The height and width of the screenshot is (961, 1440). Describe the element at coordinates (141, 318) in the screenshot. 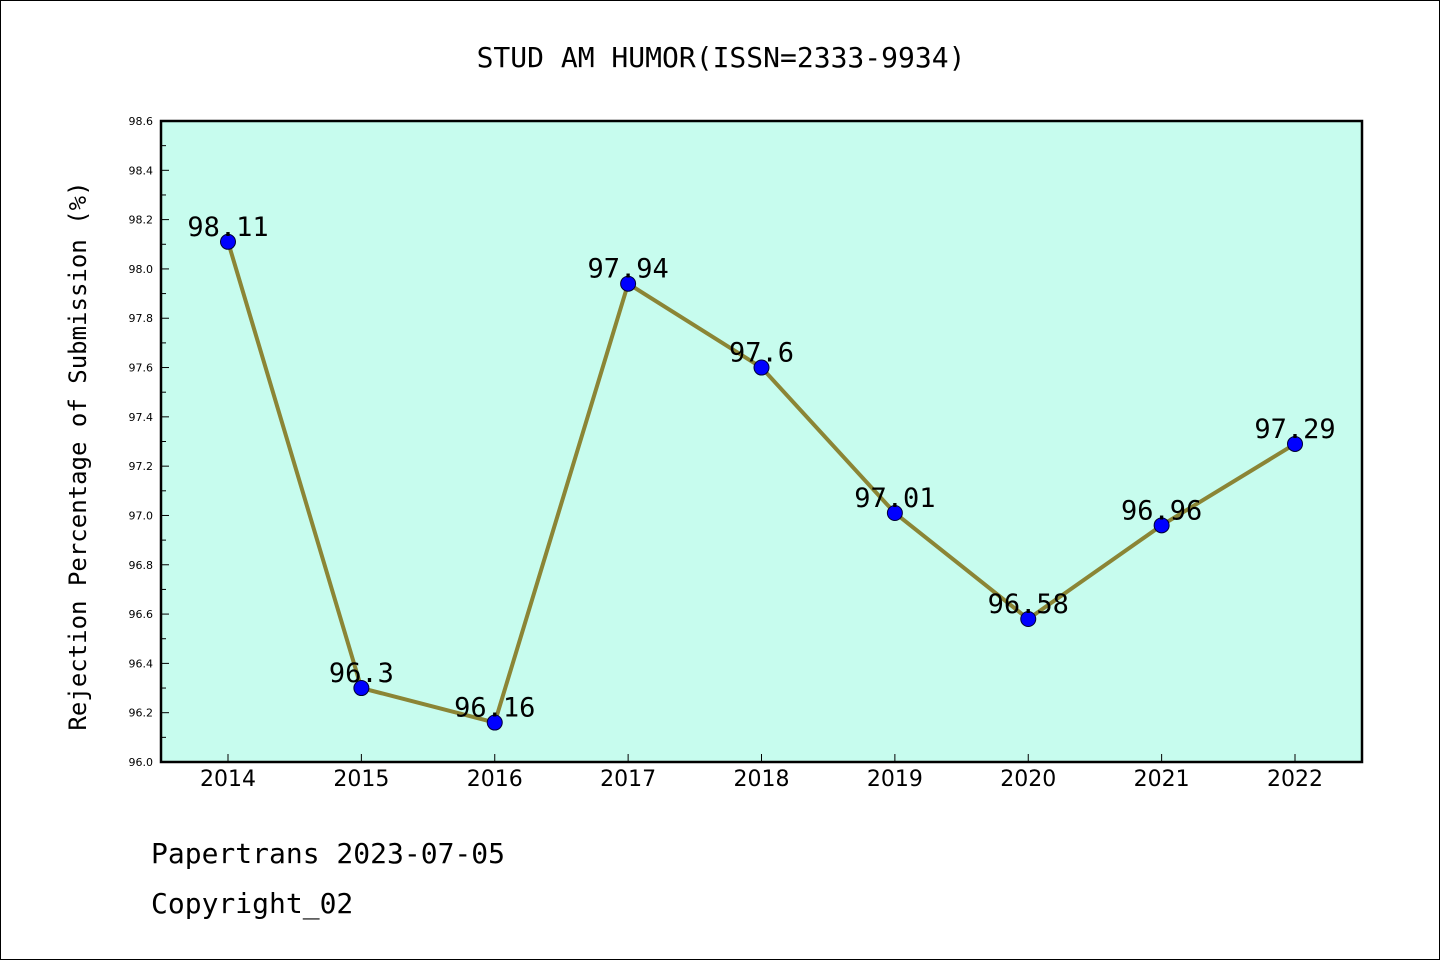

I see `y-tick-label: 97.8` at that location.